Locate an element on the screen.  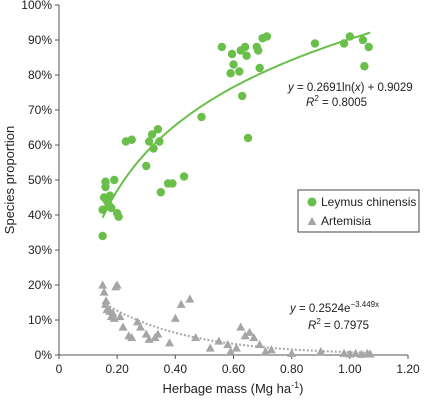
x-axis-title-end: ) is located at coordinates (301, 388).